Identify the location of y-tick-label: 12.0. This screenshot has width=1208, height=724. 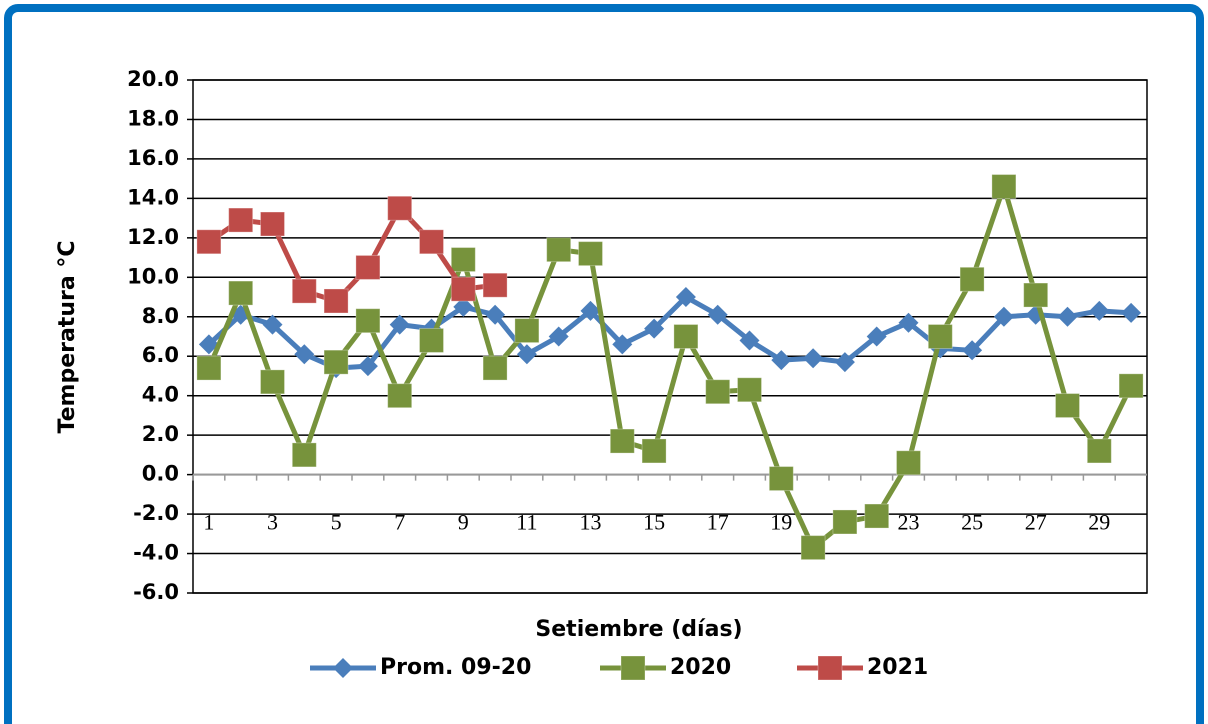
(153, 237).